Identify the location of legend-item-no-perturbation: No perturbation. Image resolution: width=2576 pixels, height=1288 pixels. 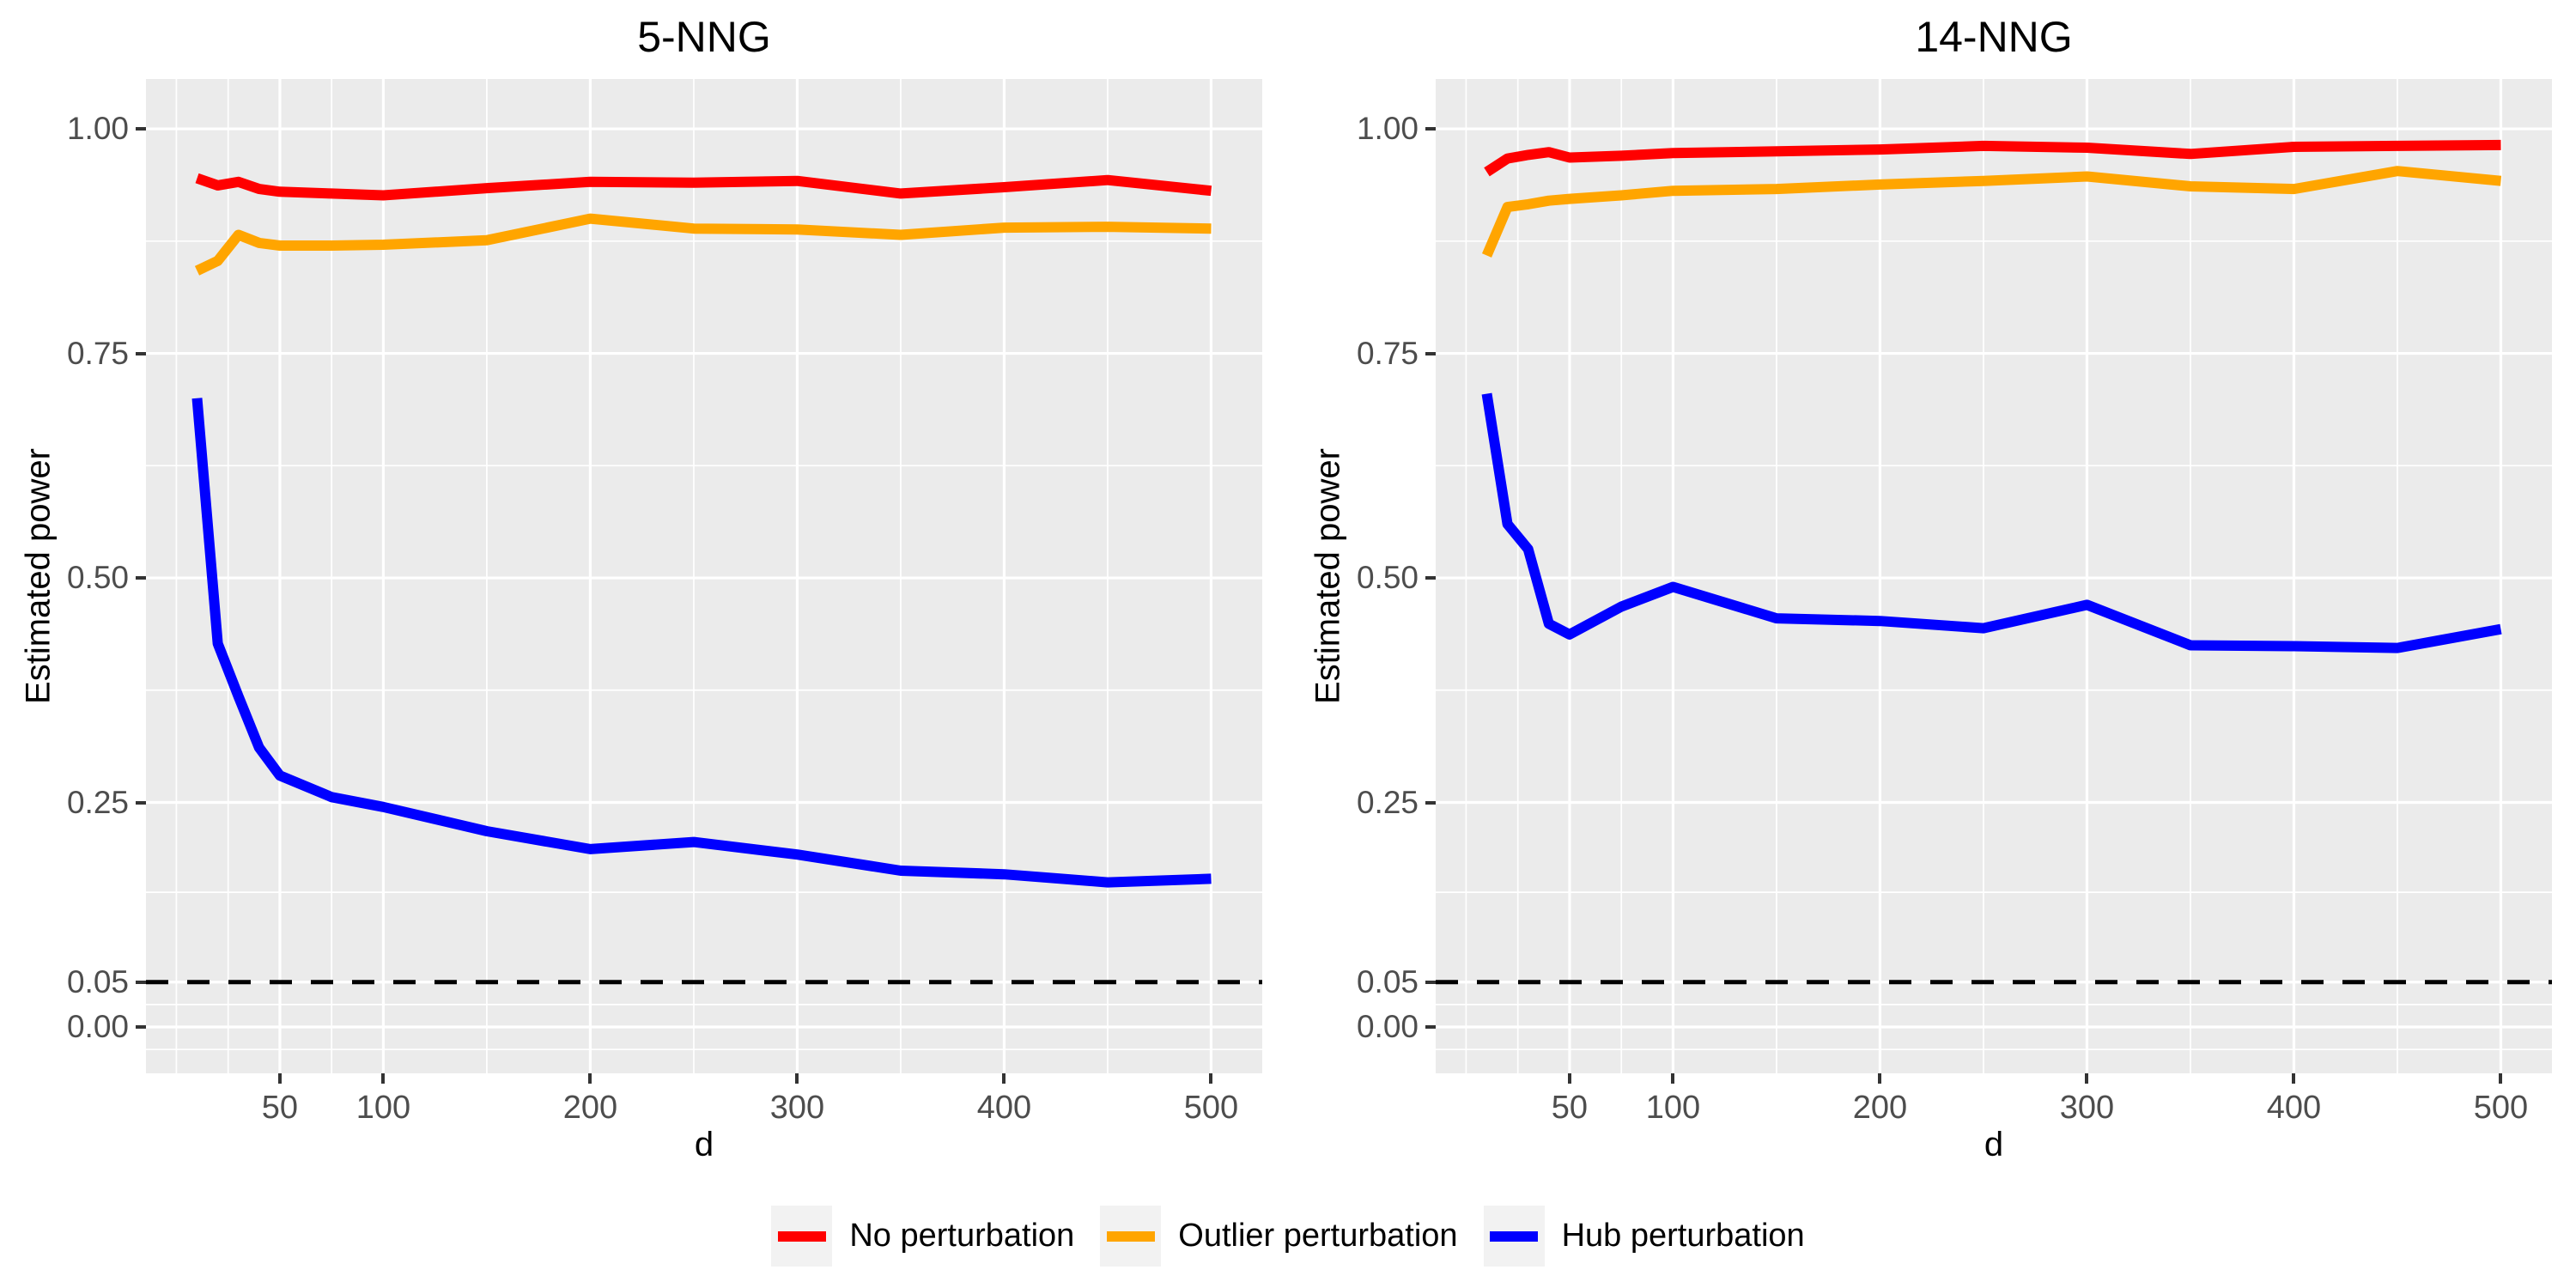
(922, 1236).